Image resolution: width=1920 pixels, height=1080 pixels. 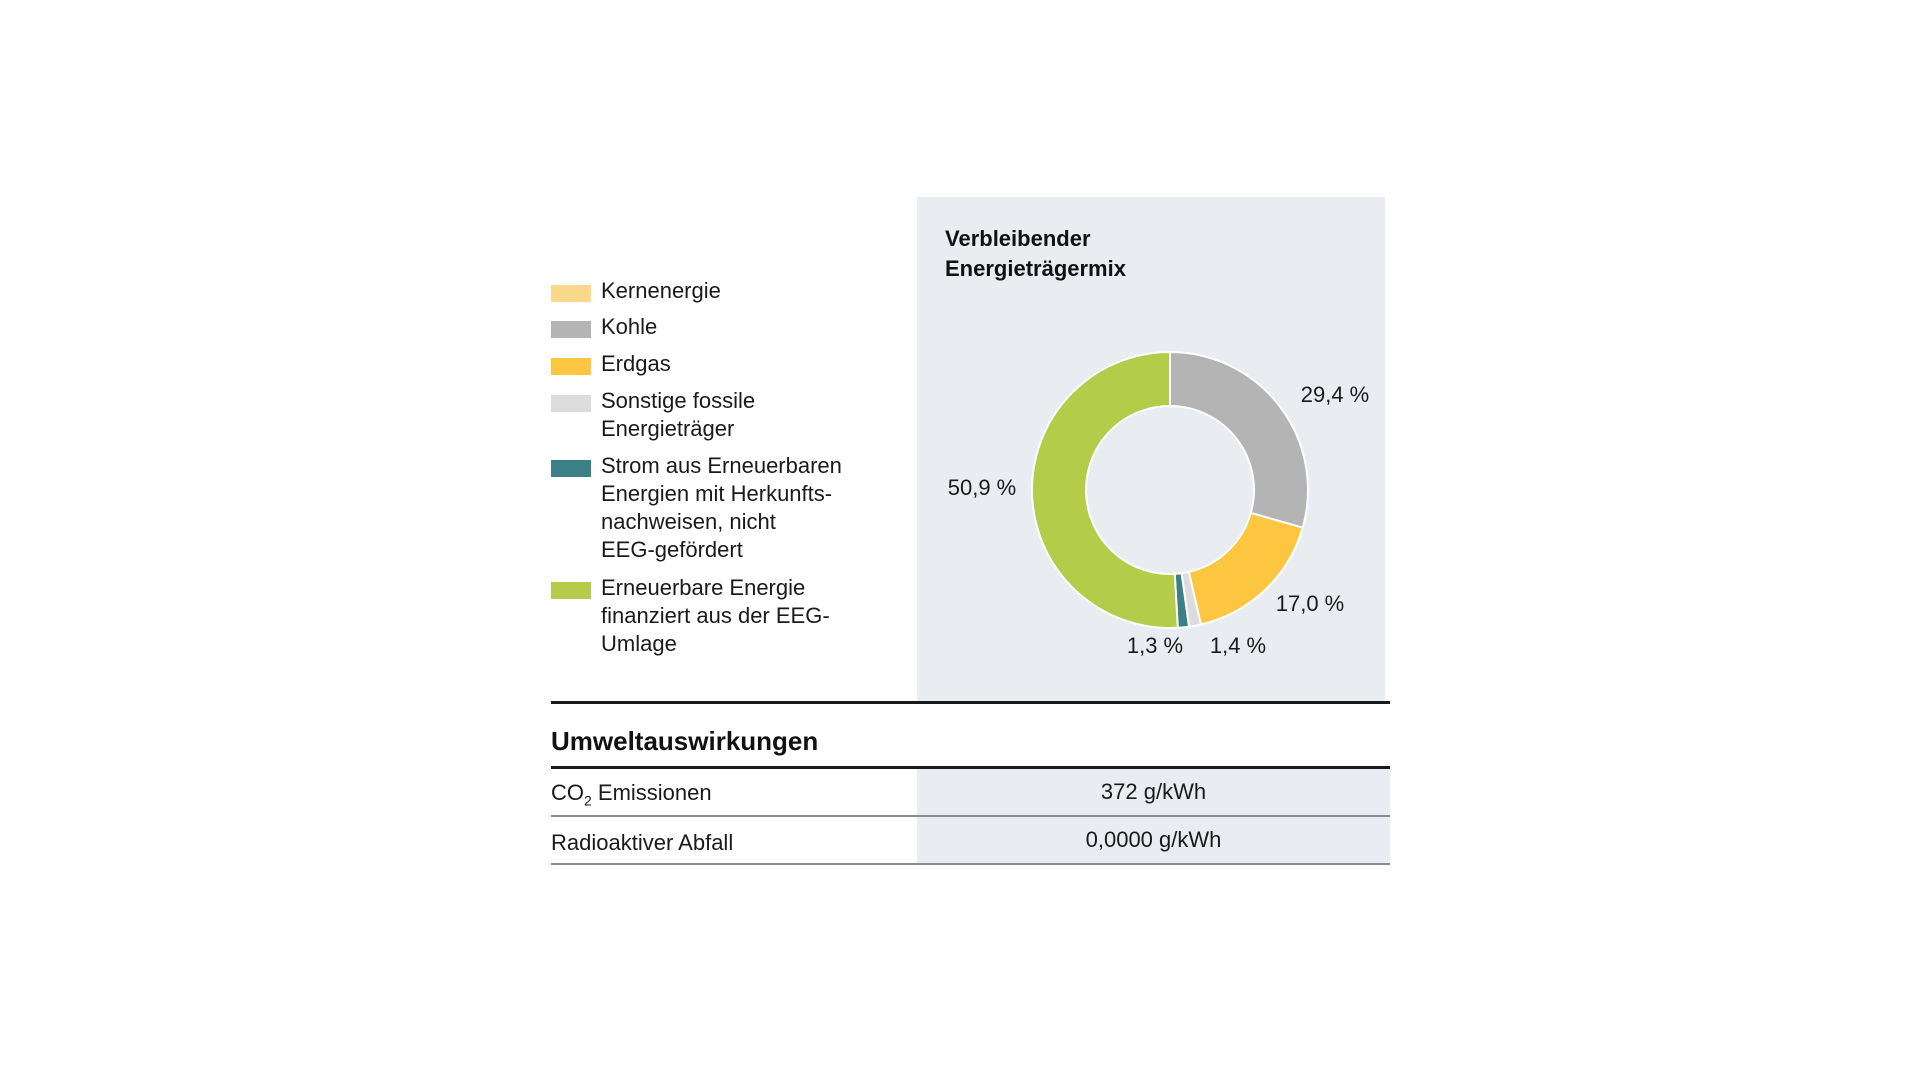 I want to click on legend-item-sonstige-fossile: Sonstige fossile Energieträger, so click(x=716, y=415).